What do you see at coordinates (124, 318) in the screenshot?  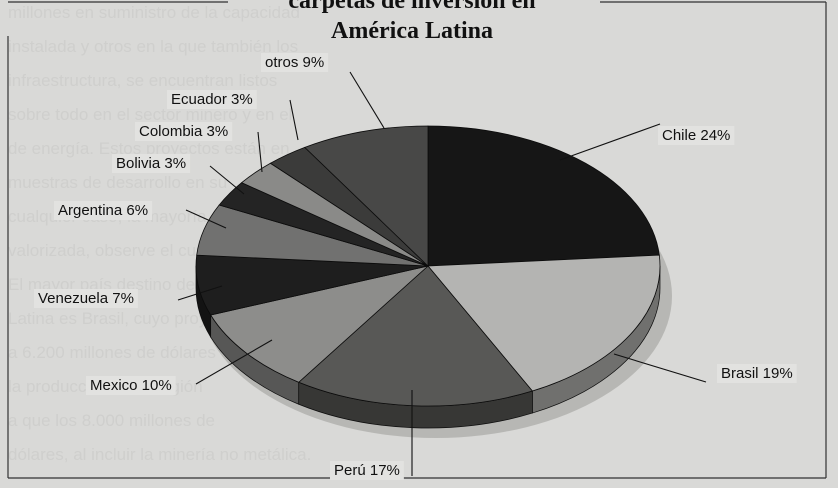 I see `background-text-line: Latina es Brasil, cuyo proyecto` at bounding box center [124, 318].